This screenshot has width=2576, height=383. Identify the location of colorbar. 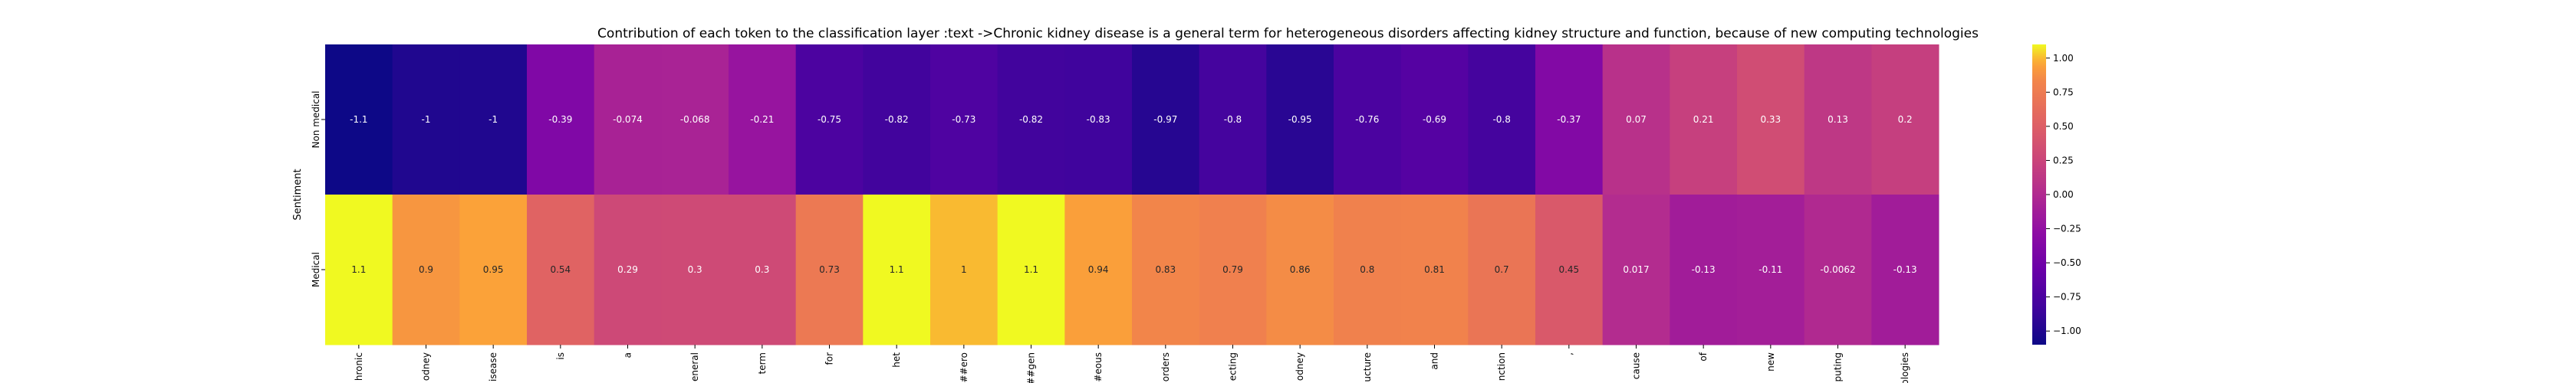
(2039, 194).